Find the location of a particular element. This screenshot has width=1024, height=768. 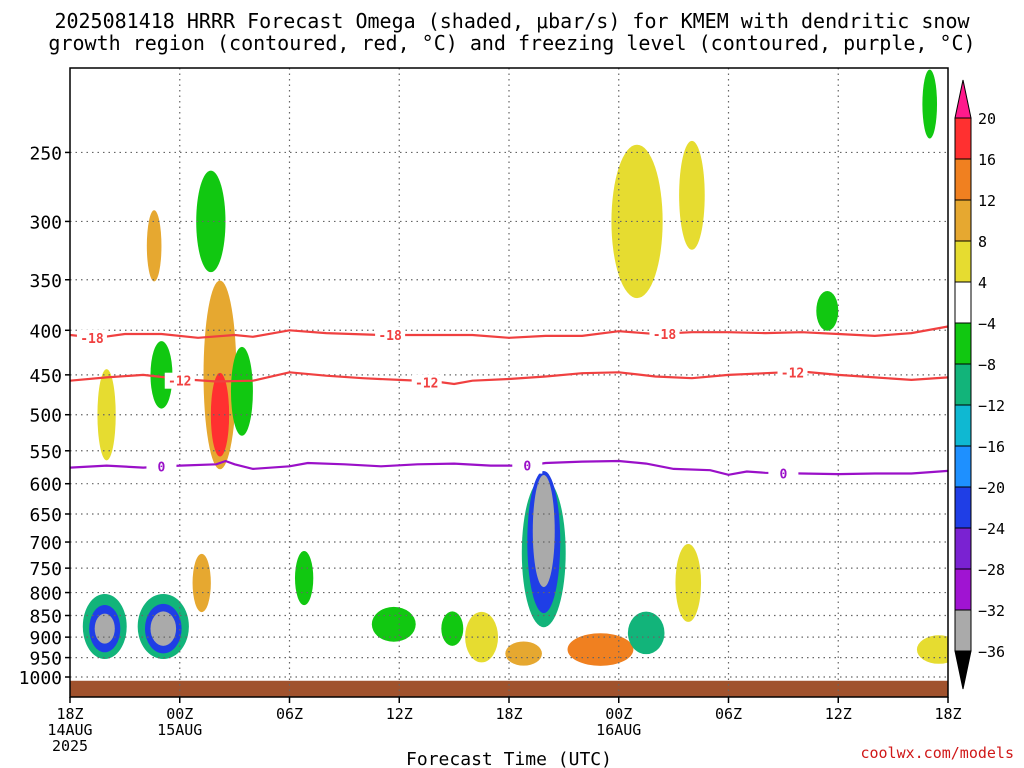

y-tick-label: 650 is located at coordinates (45, 515).